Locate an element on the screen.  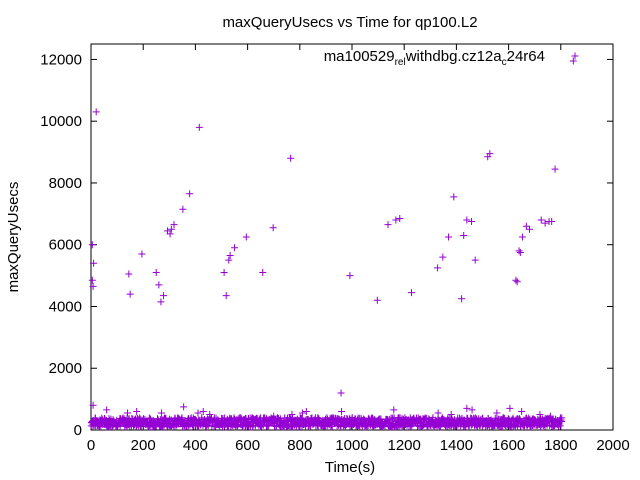
legend: ma100529relwithdbg.cz12ac24r64 is located at coordinates (451, 58).